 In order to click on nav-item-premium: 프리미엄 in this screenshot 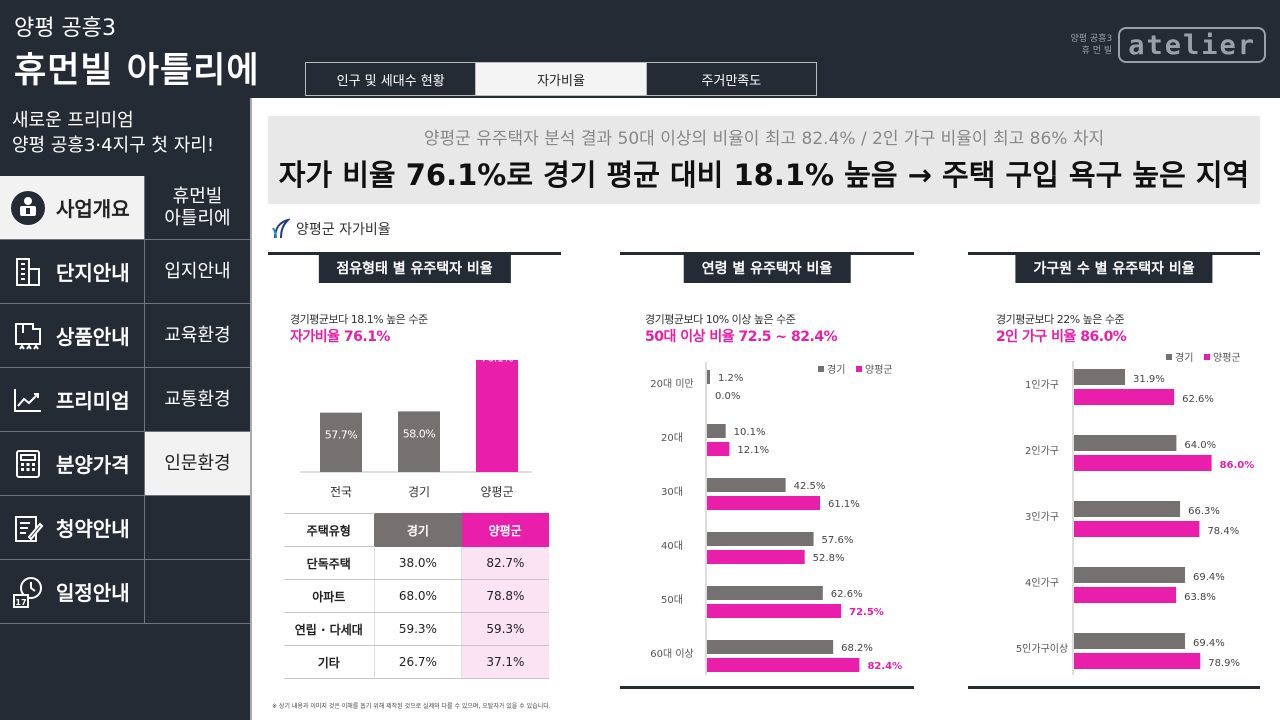, I will do `click(72, 399)`.